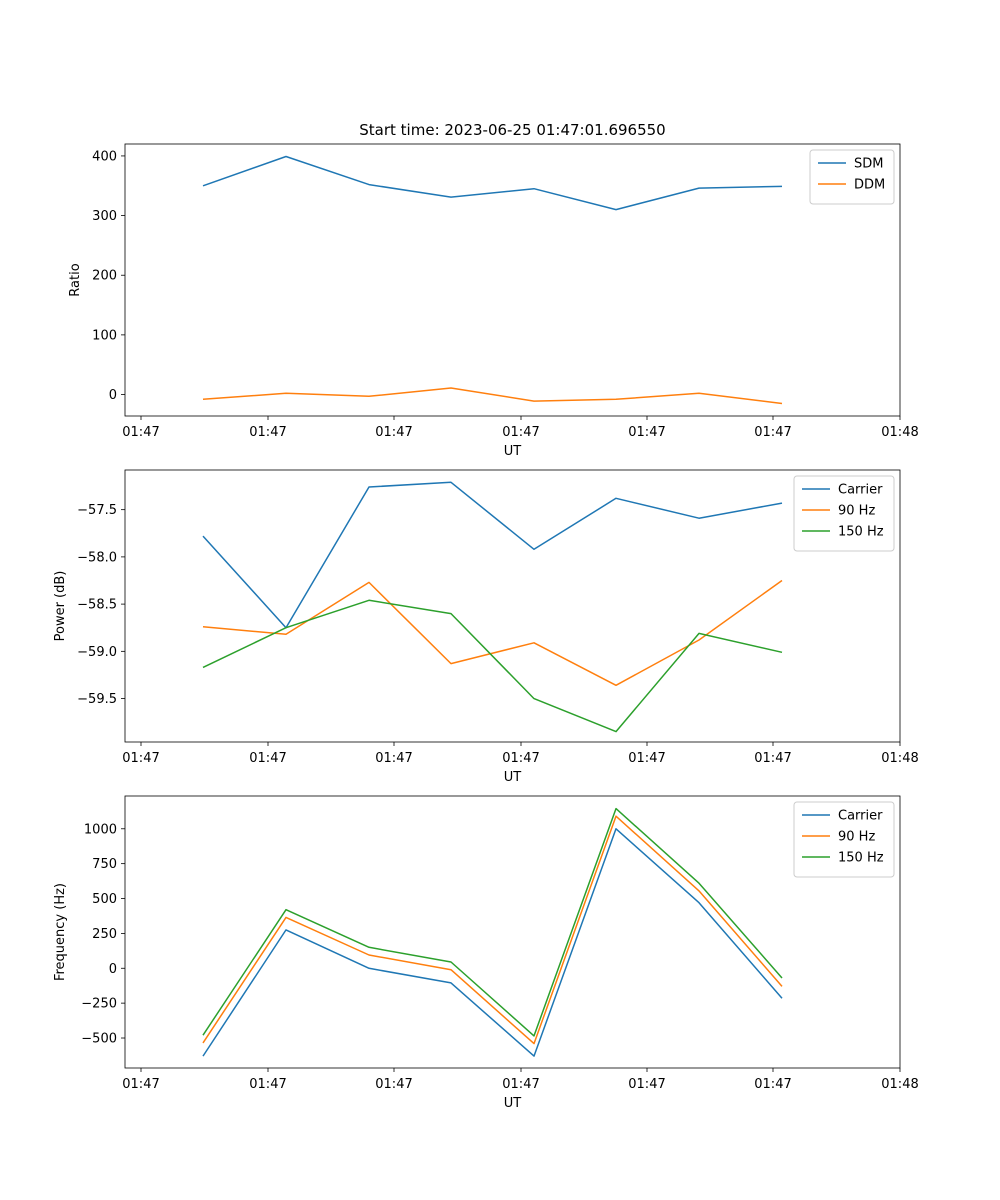  Describe the element at coordinates (104, 216) in the screenshot. I see `y-tick-label: 300` at that location.